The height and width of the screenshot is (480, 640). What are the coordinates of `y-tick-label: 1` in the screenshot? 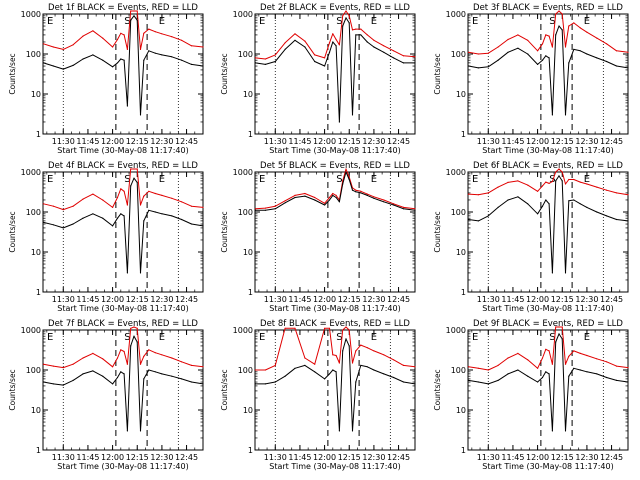 It's located at (250, 134).